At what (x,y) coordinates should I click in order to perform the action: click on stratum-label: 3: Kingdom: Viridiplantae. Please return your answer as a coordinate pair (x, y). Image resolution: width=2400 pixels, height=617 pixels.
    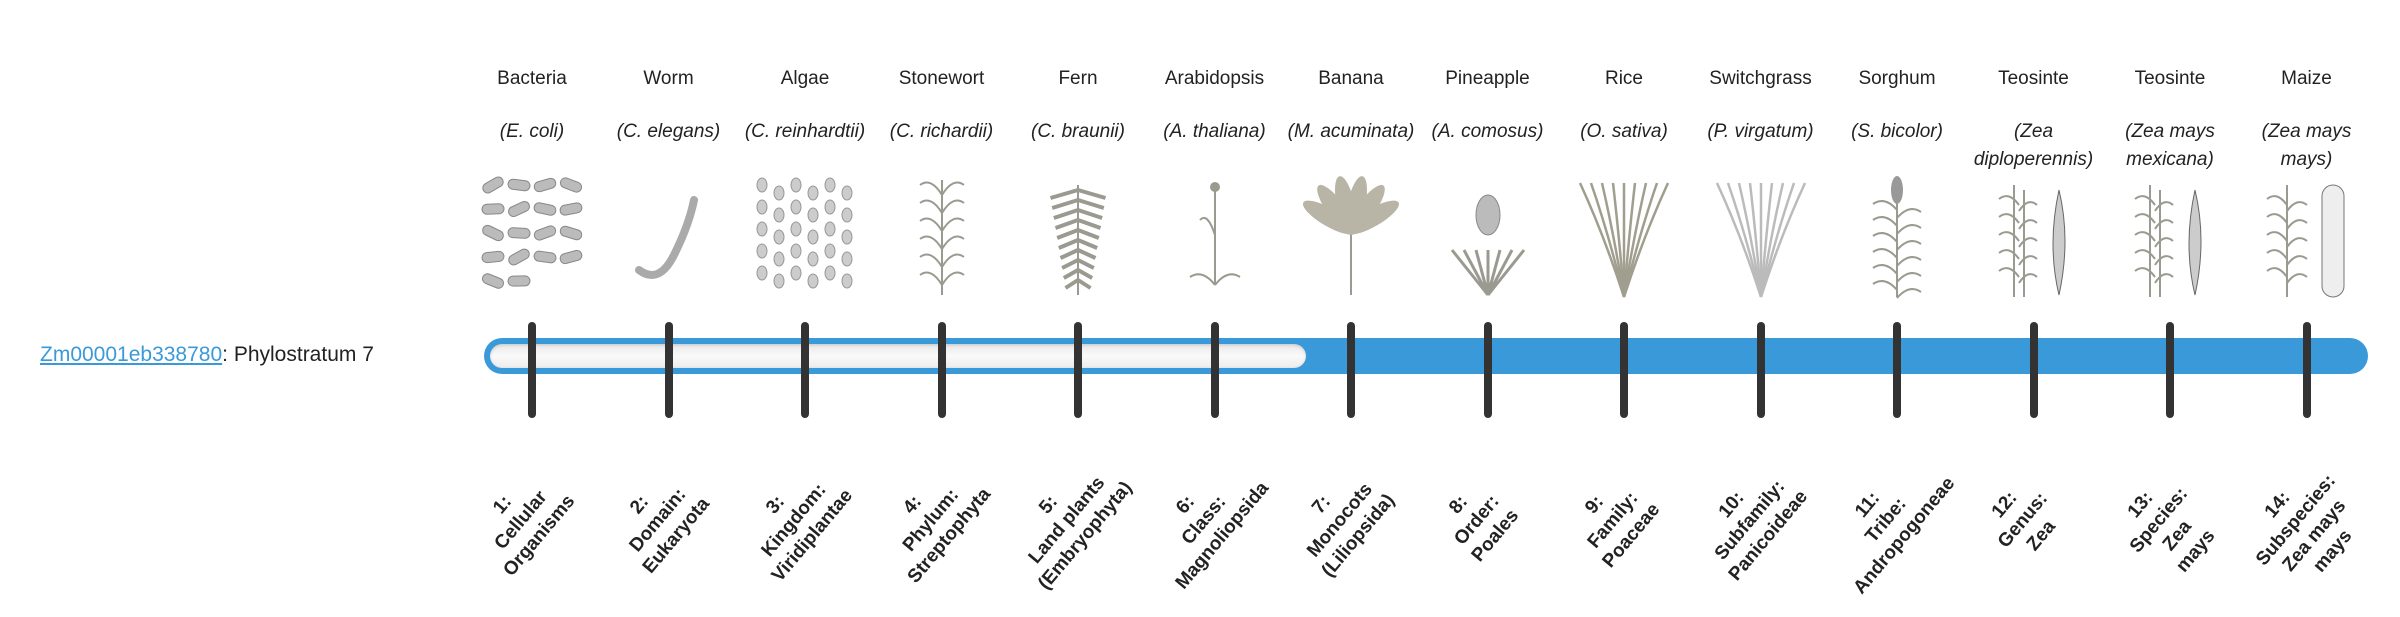
    Looking at the image, I should click on (795, 520).